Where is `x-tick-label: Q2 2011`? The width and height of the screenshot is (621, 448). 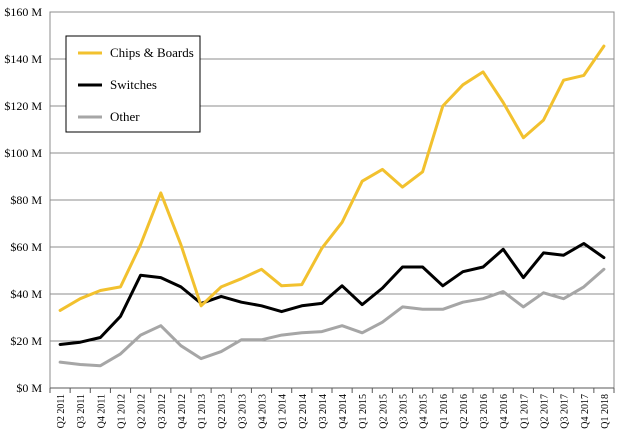
x-tick-label: Q2 2011 is located at coordinates (61, 411).